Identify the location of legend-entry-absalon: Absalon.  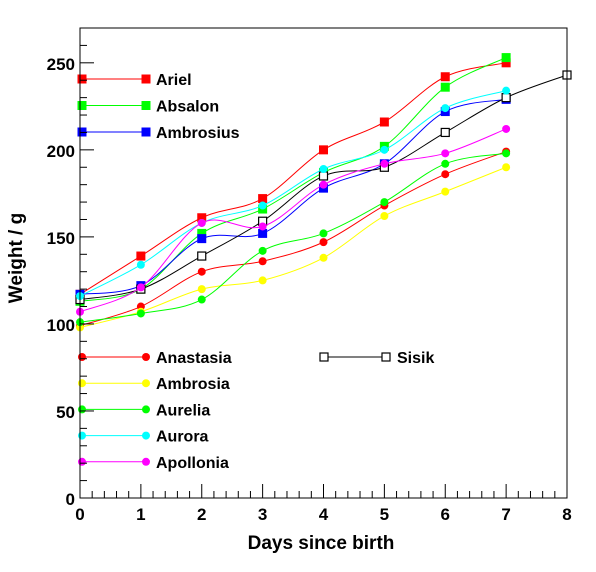
(148, 107).